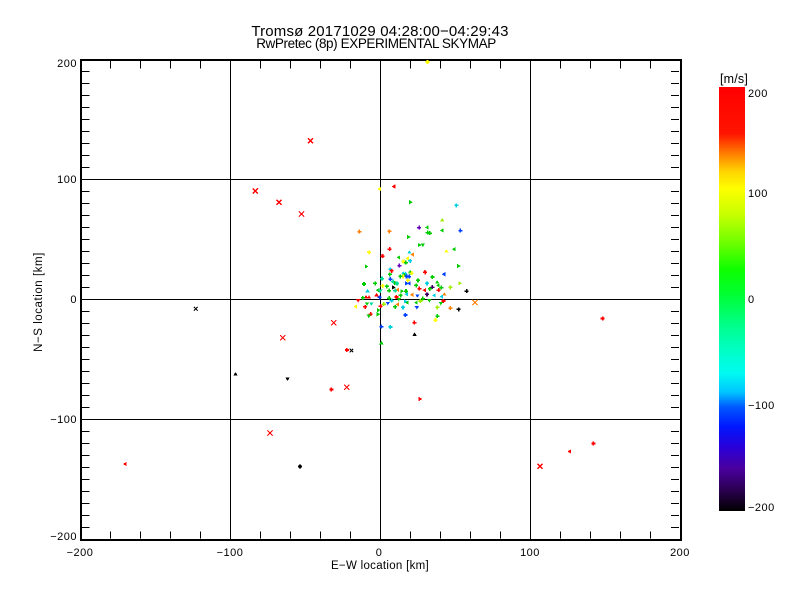  I want to click on svg-text: E−W location [km], so click(380, 566).